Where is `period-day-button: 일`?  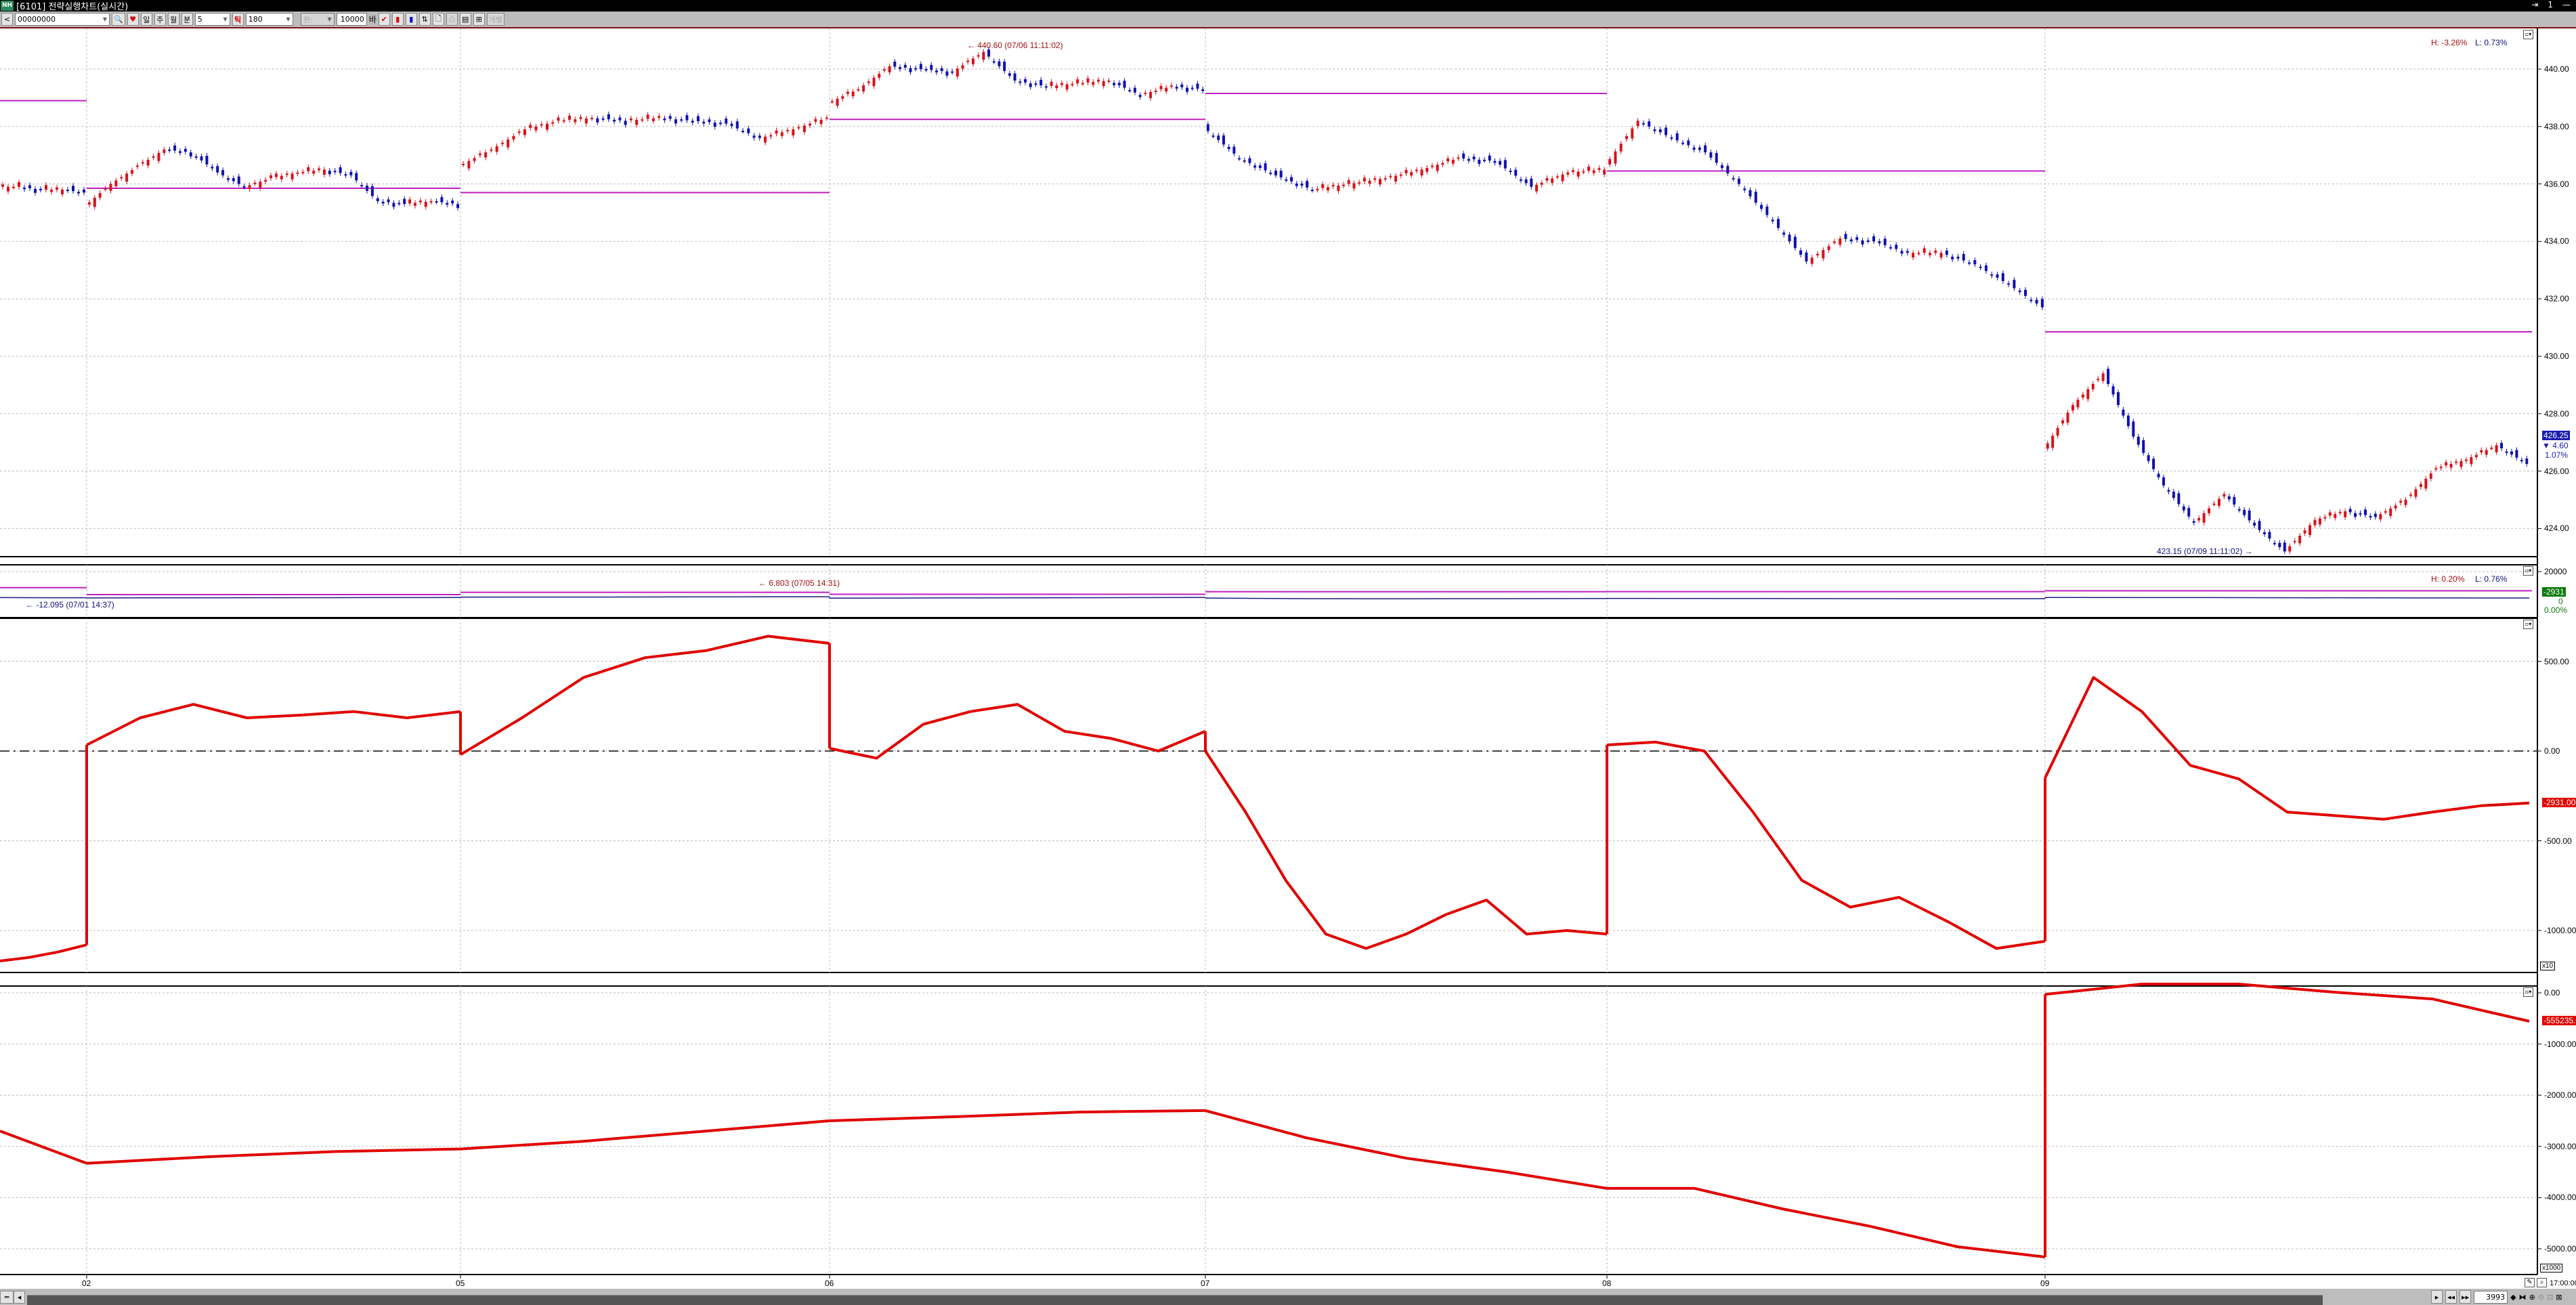
period-day-button: 일 is located at coordinates (146, 19).